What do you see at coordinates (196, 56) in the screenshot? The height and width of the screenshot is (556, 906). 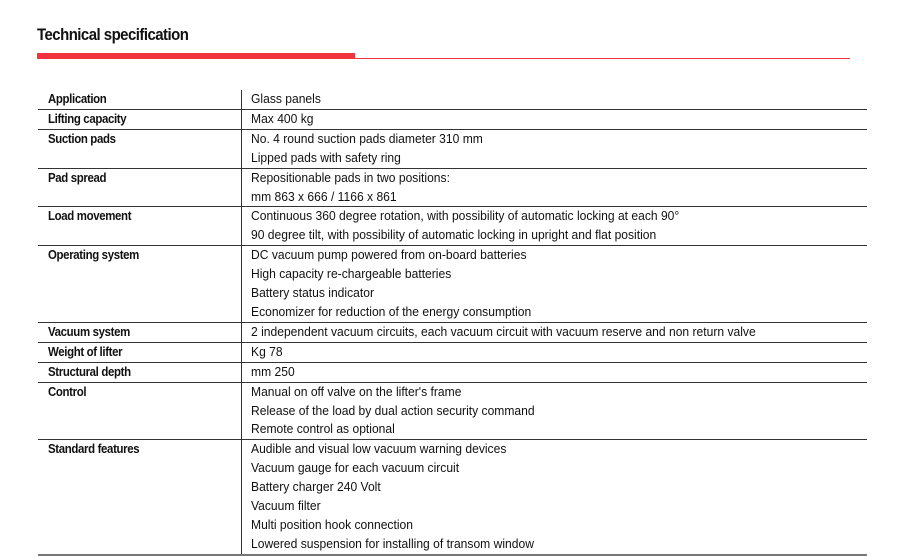 I see `title-underline-accent` at bounding box center [196, 56].